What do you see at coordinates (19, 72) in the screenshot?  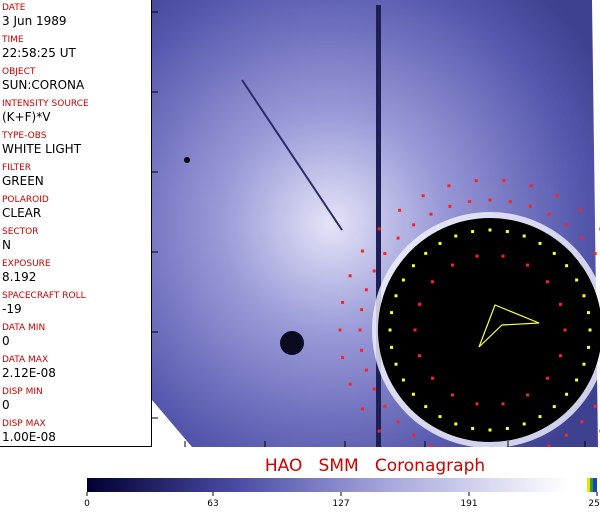 I see `field-label: OBJECT` at bounding box center [19, 72].